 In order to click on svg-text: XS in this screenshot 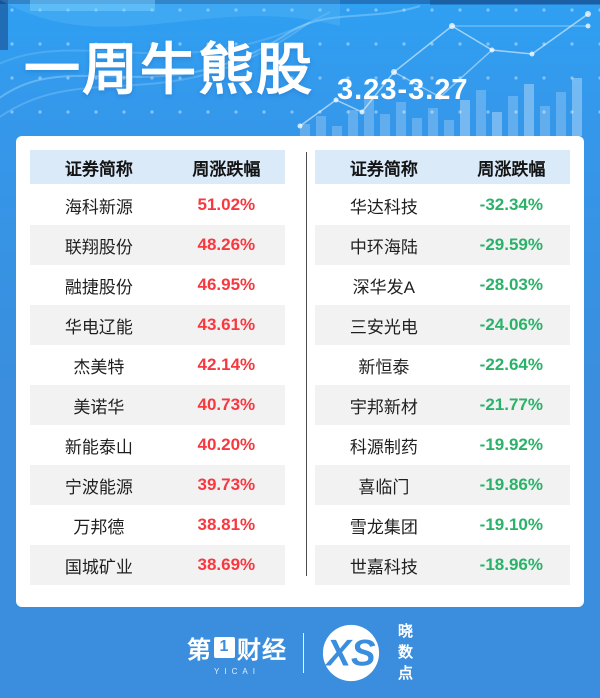, I will do `click(350, 652)`.